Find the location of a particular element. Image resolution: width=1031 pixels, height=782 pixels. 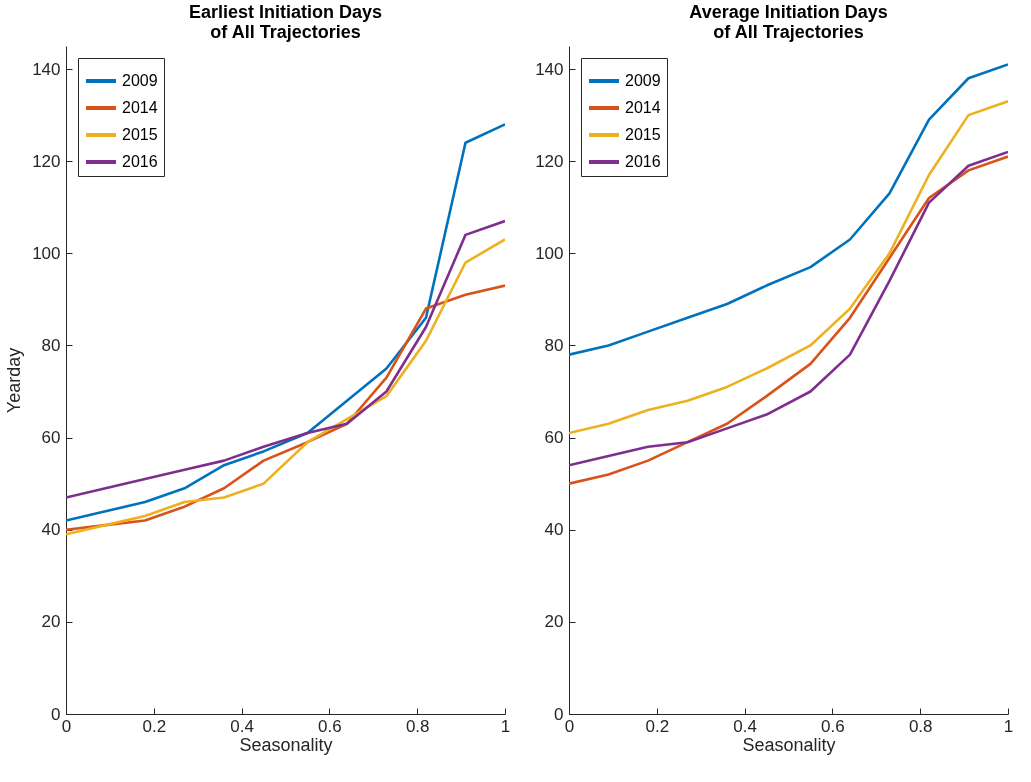

chart-title: Earliest Initiation Days of All Trajectories is located at coordinates (285, 22).